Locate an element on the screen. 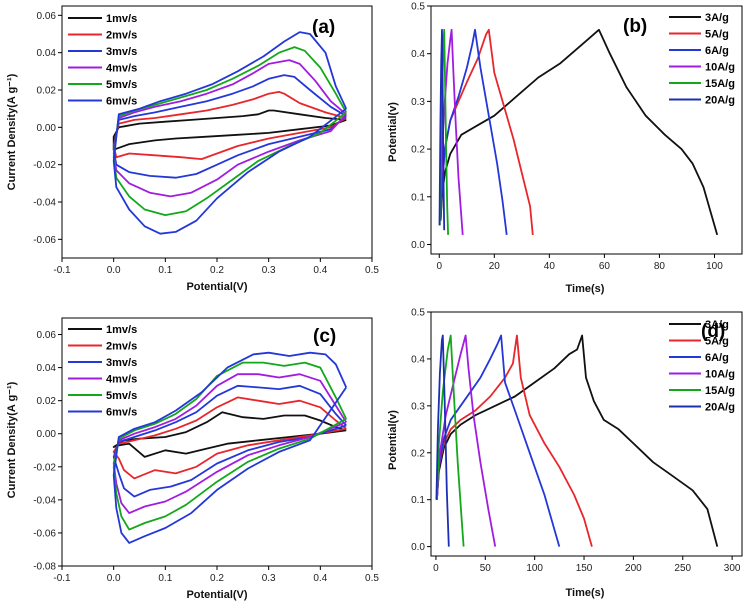 The image size is (756, 606). panel-b-series-6ag is located at coordinates (473, 132).